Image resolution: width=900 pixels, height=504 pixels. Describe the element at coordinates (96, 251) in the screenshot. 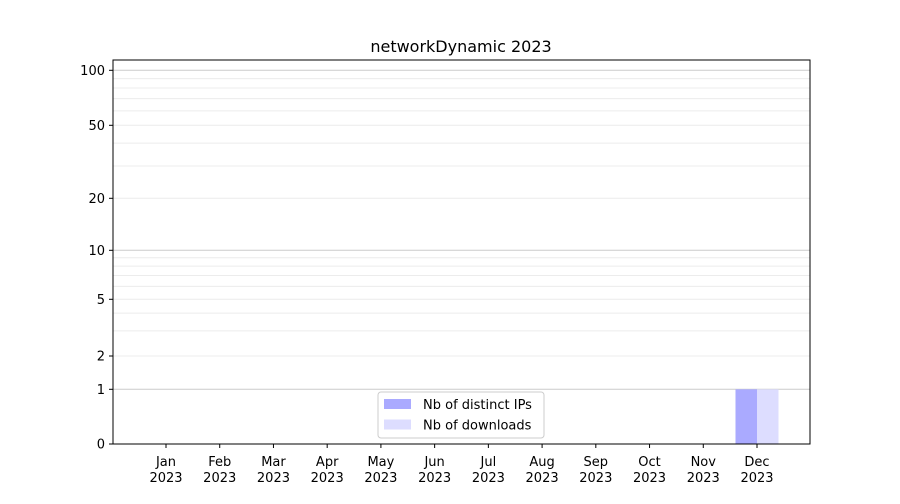

I see `y-tick-label: 10` at that location.